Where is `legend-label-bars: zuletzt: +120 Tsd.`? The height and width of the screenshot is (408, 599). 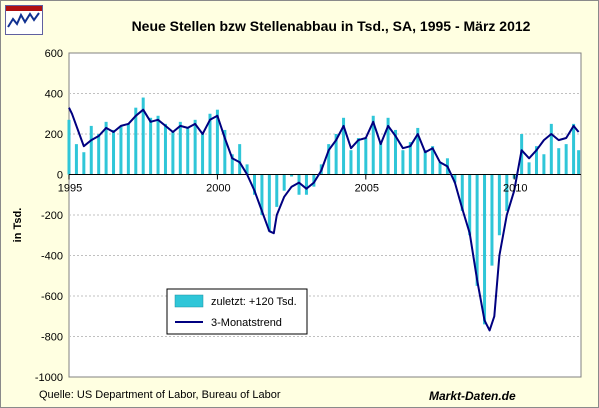
legend-label-bars: zuletzt: +120 Tsd. is located at coordinates (254, 302).